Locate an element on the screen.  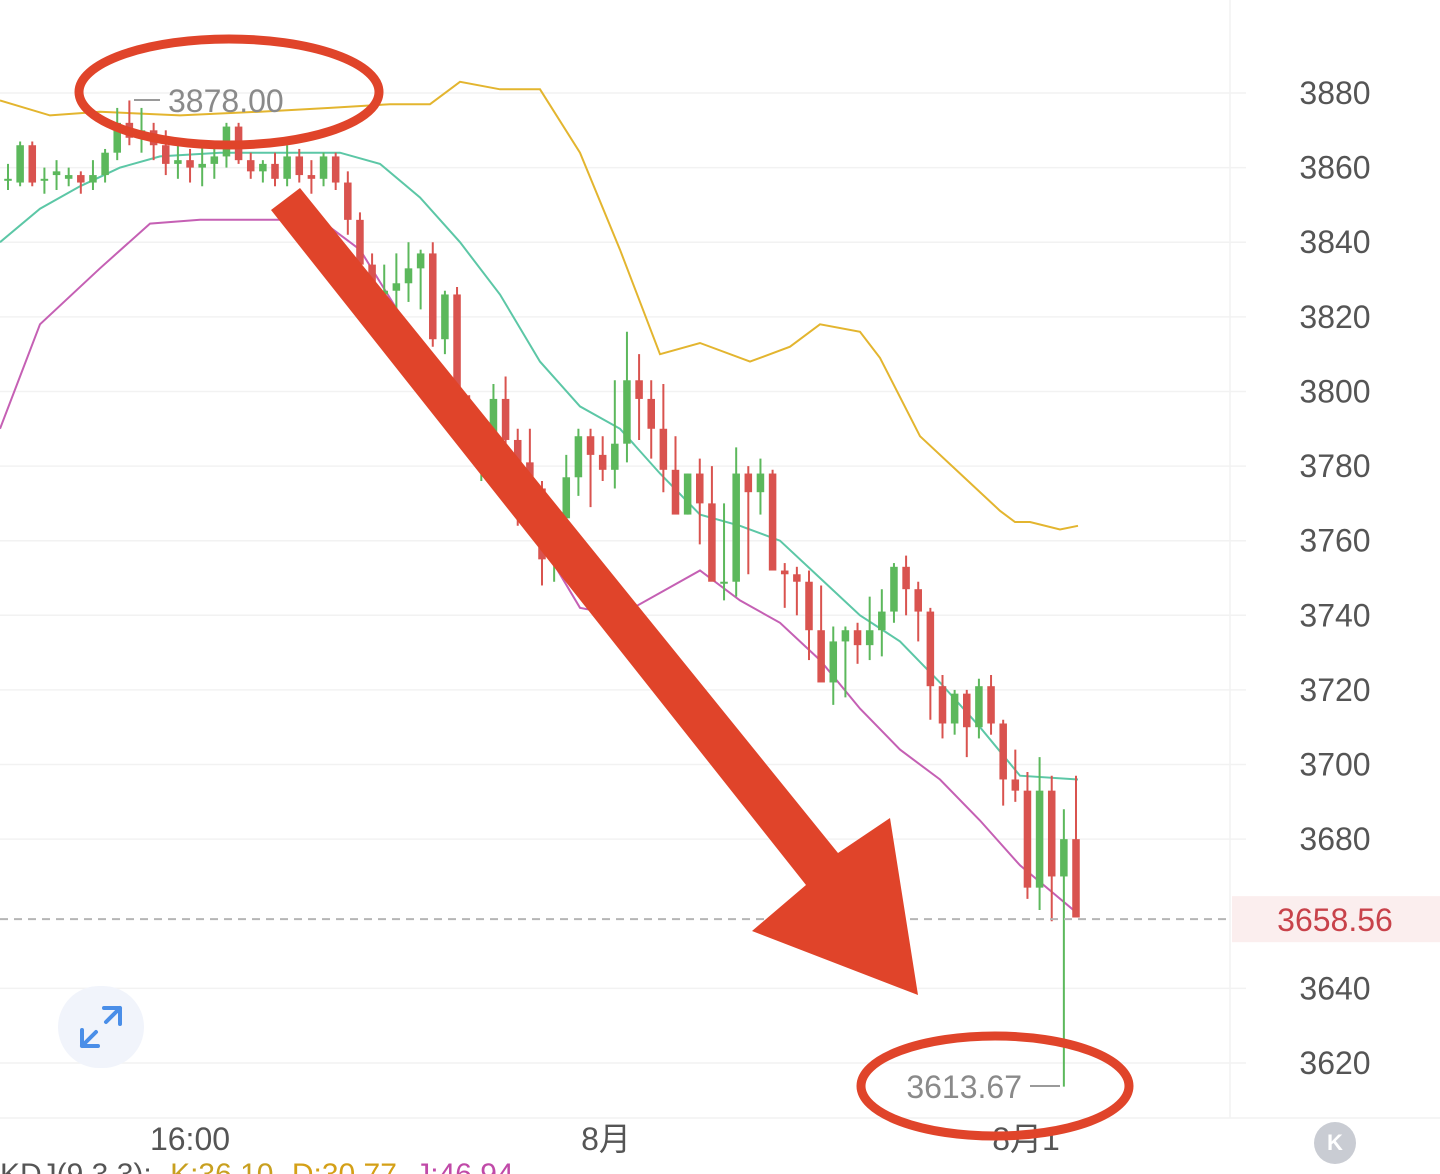
high-price-label: 3878.00 is located at coordinates (226, 101).